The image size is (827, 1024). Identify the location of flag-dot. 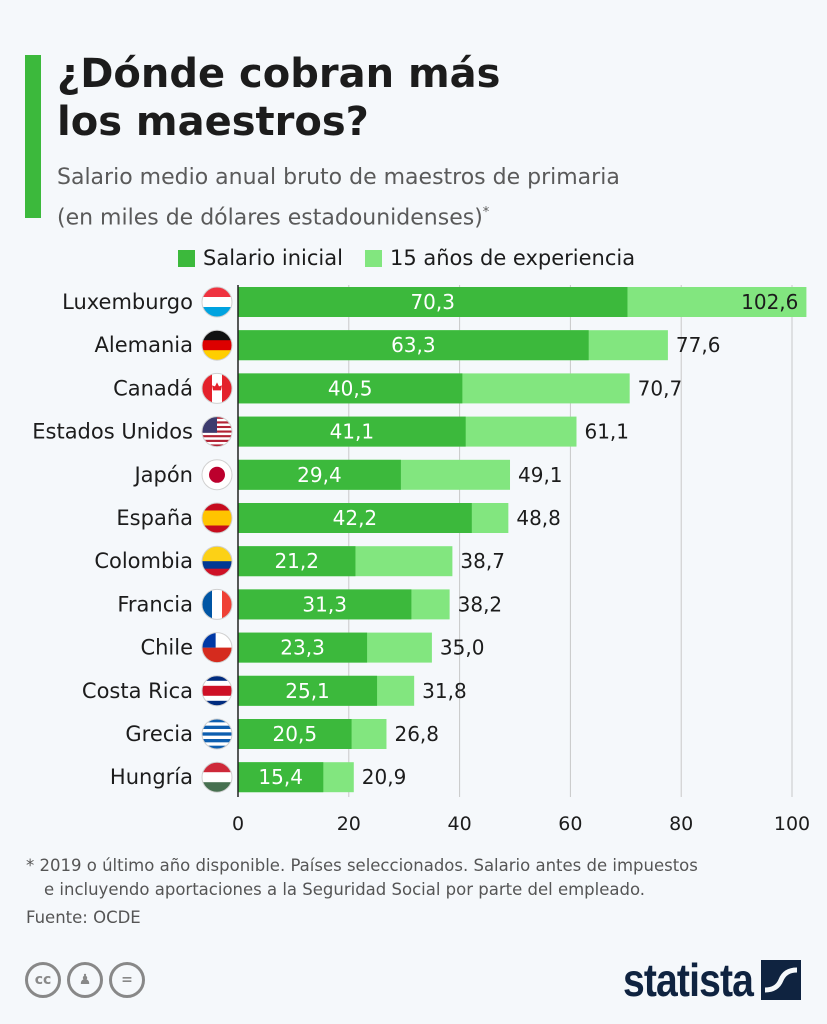
(217, 474).